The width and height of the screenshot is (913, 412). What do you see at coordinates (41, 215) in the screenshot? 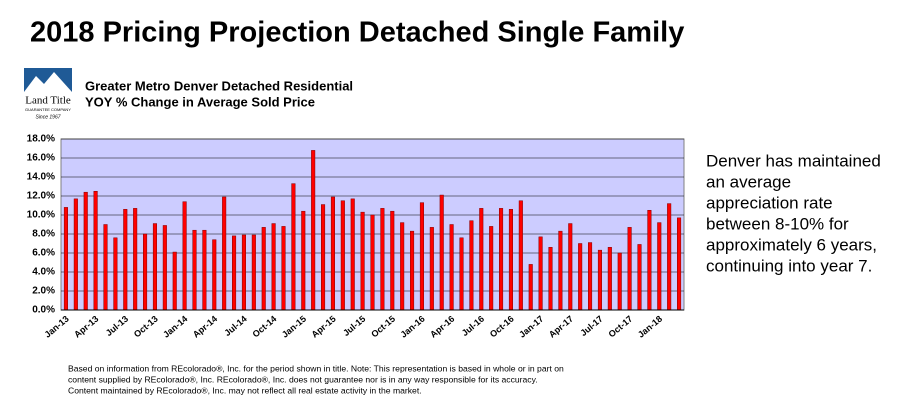
I see `y-tick-label: 10.0%` at bounding box center [41, 215].